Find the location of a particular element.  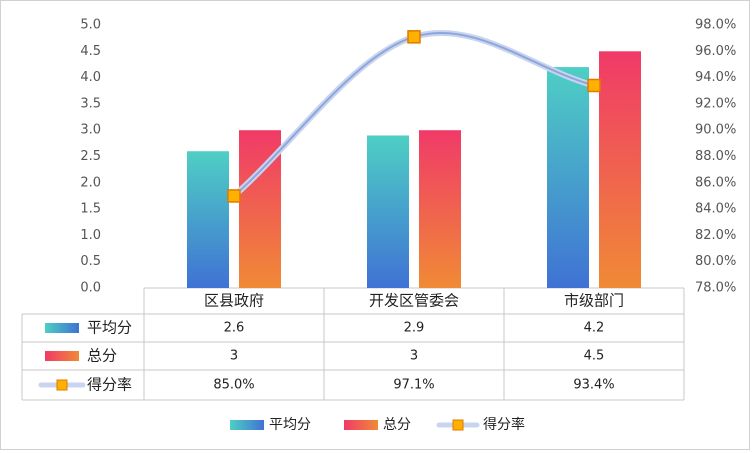

legend-key-average is located at coordinates (247, 425).